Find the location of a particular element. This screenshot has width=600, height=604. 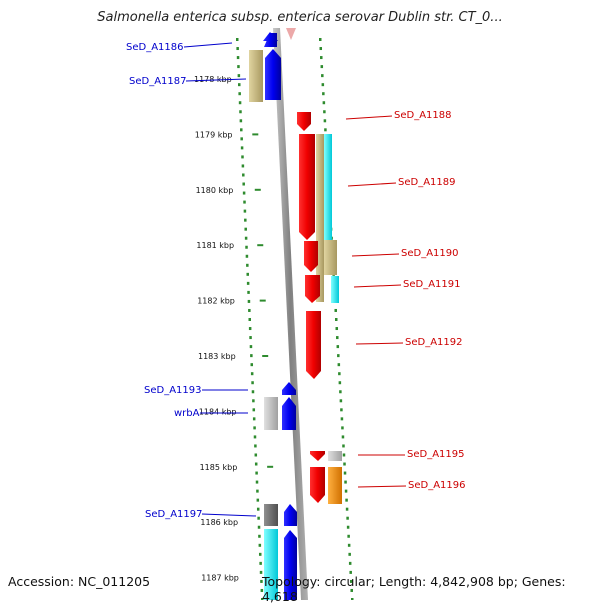

gene-sed-a1189-arrow is located at coordinates (307, 187).